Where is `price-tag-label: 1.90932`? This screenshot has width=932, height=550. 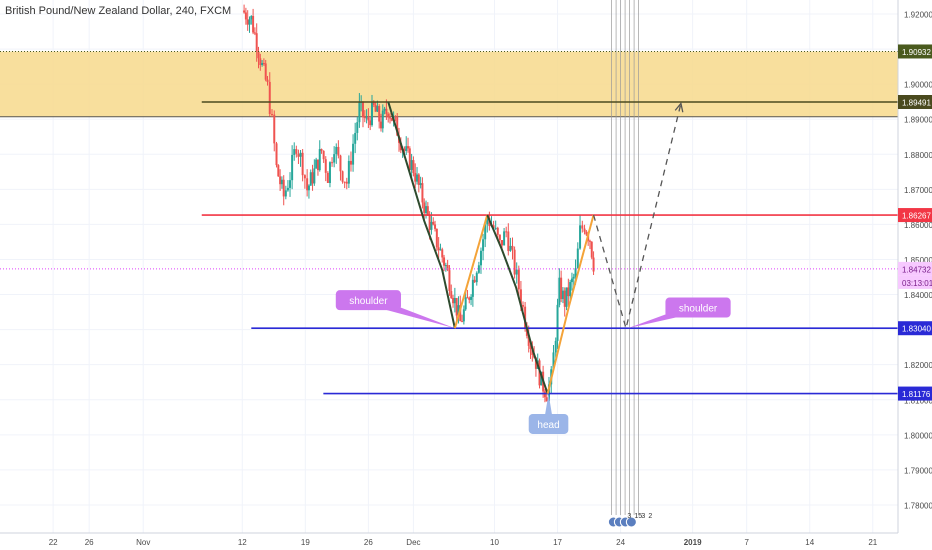
price-tag-label: 1.90932 is located at coordinates (916, 52).